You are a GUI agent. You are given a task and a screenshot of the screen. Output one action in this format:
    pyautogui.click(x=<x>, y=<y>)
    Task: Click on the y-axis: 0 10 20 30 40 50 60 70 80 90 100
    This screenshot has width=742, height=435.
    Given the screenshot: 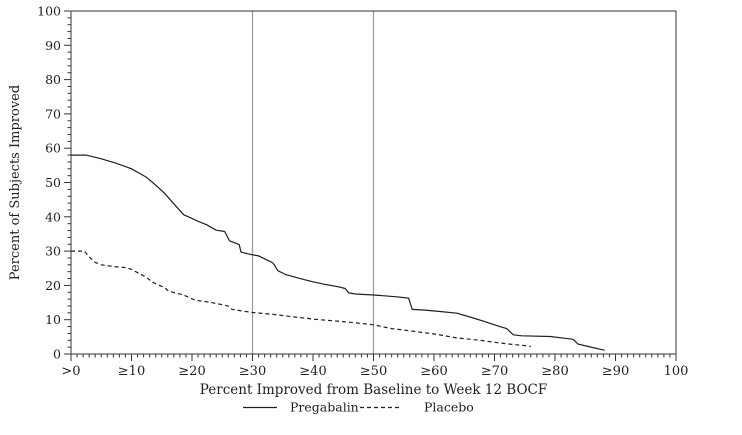 What is the action you would take?
    pyautogui.click(x=54, y=183)
    